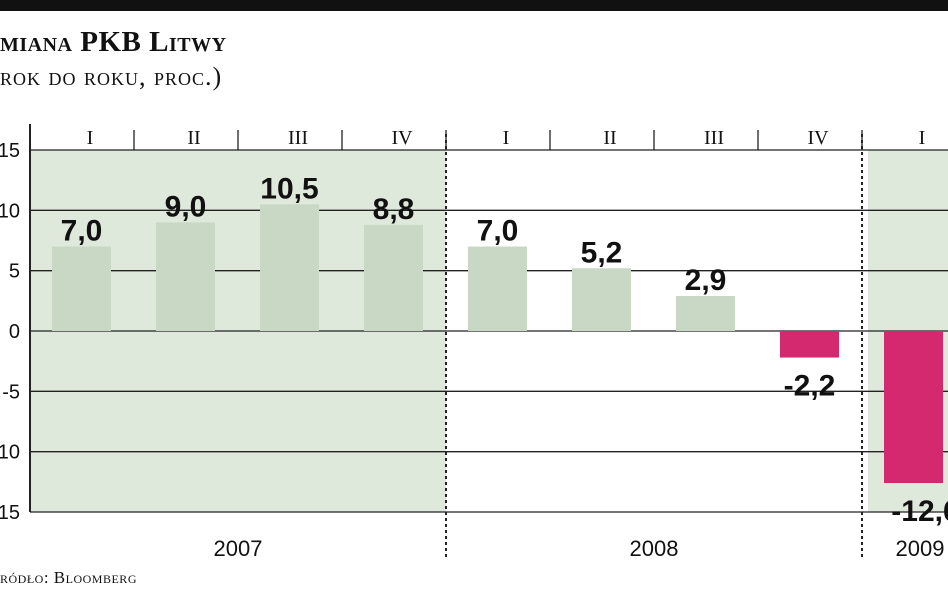  What do you see at coordinates (920, 548) in the screenshot?
I see `year-label-2009: 2009` at bounding box center [920, 548].